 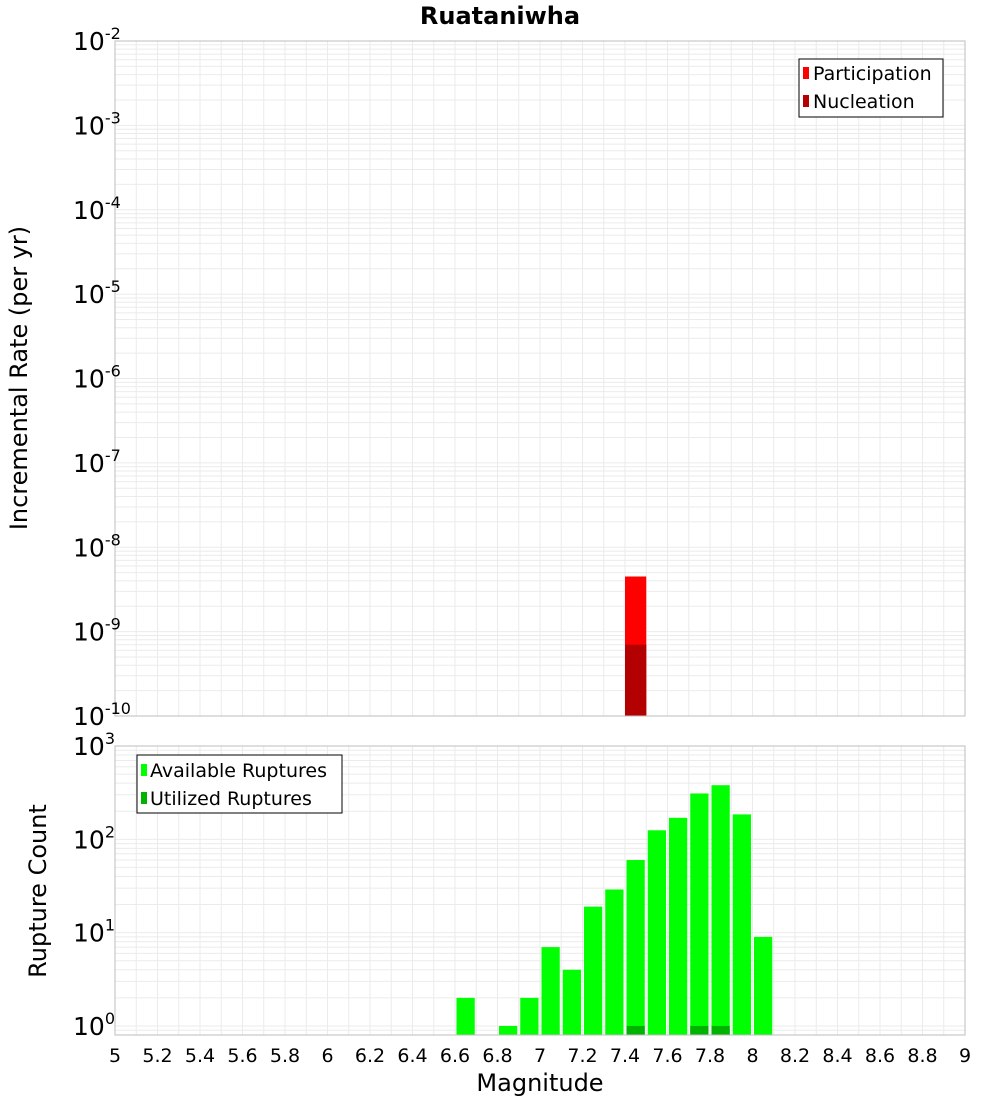 I want to click on x-tick-label: 7.4, so click(x=625, y=1056).